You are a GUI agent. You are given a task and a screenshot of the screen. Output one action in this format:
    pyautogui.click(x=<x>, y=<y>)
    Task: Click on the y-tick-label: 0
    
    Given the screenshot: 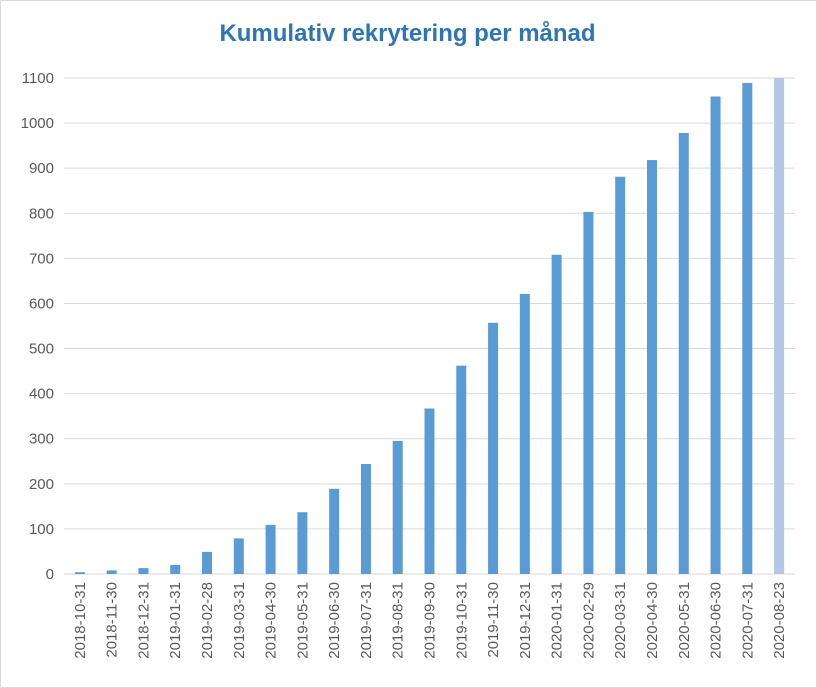 What is the action you would take?
    pyautogui.click(x=50, y=574)
    